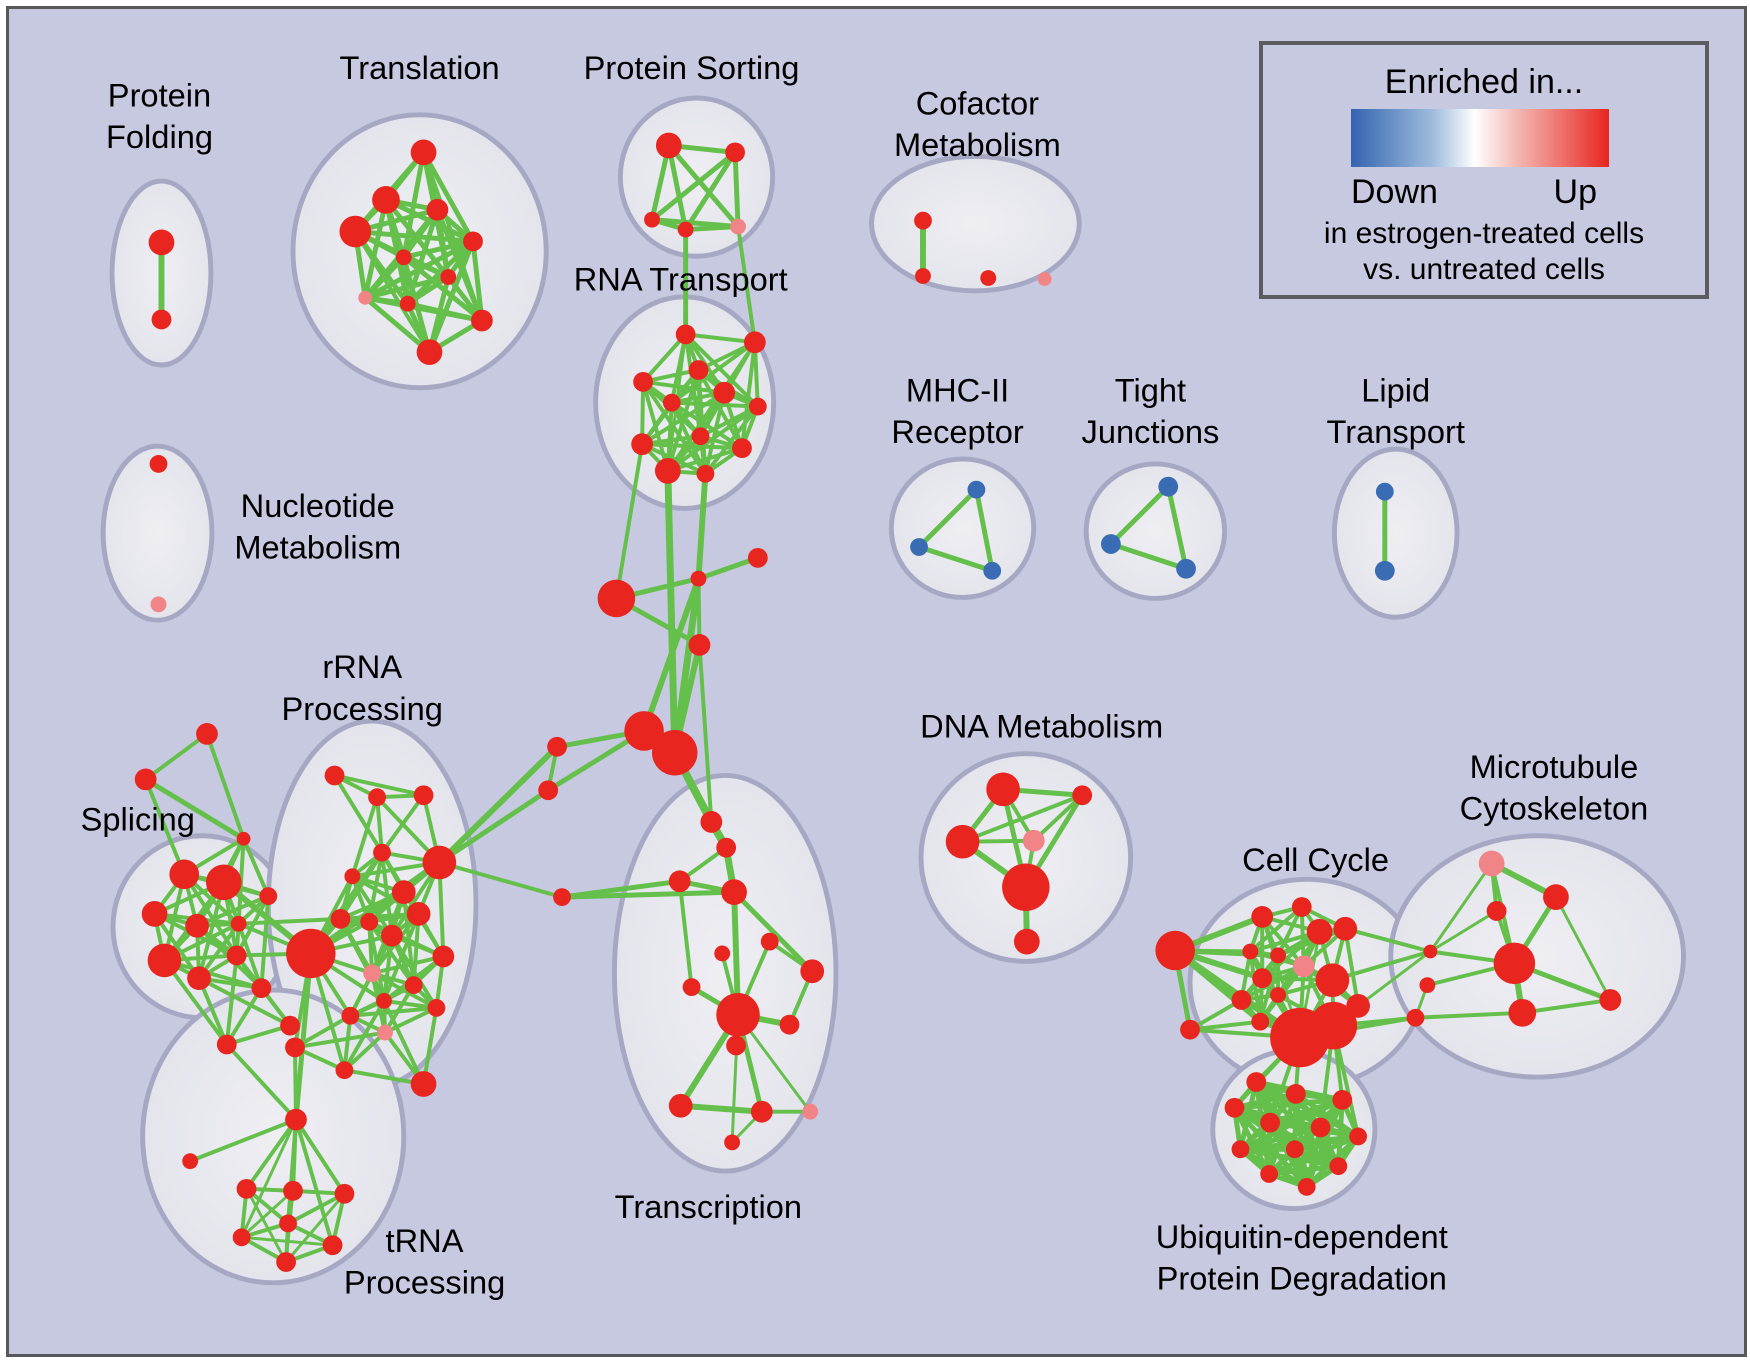  I want to click on legend-caption-line1: in estrogen-treated cells, so click(1484, 233).